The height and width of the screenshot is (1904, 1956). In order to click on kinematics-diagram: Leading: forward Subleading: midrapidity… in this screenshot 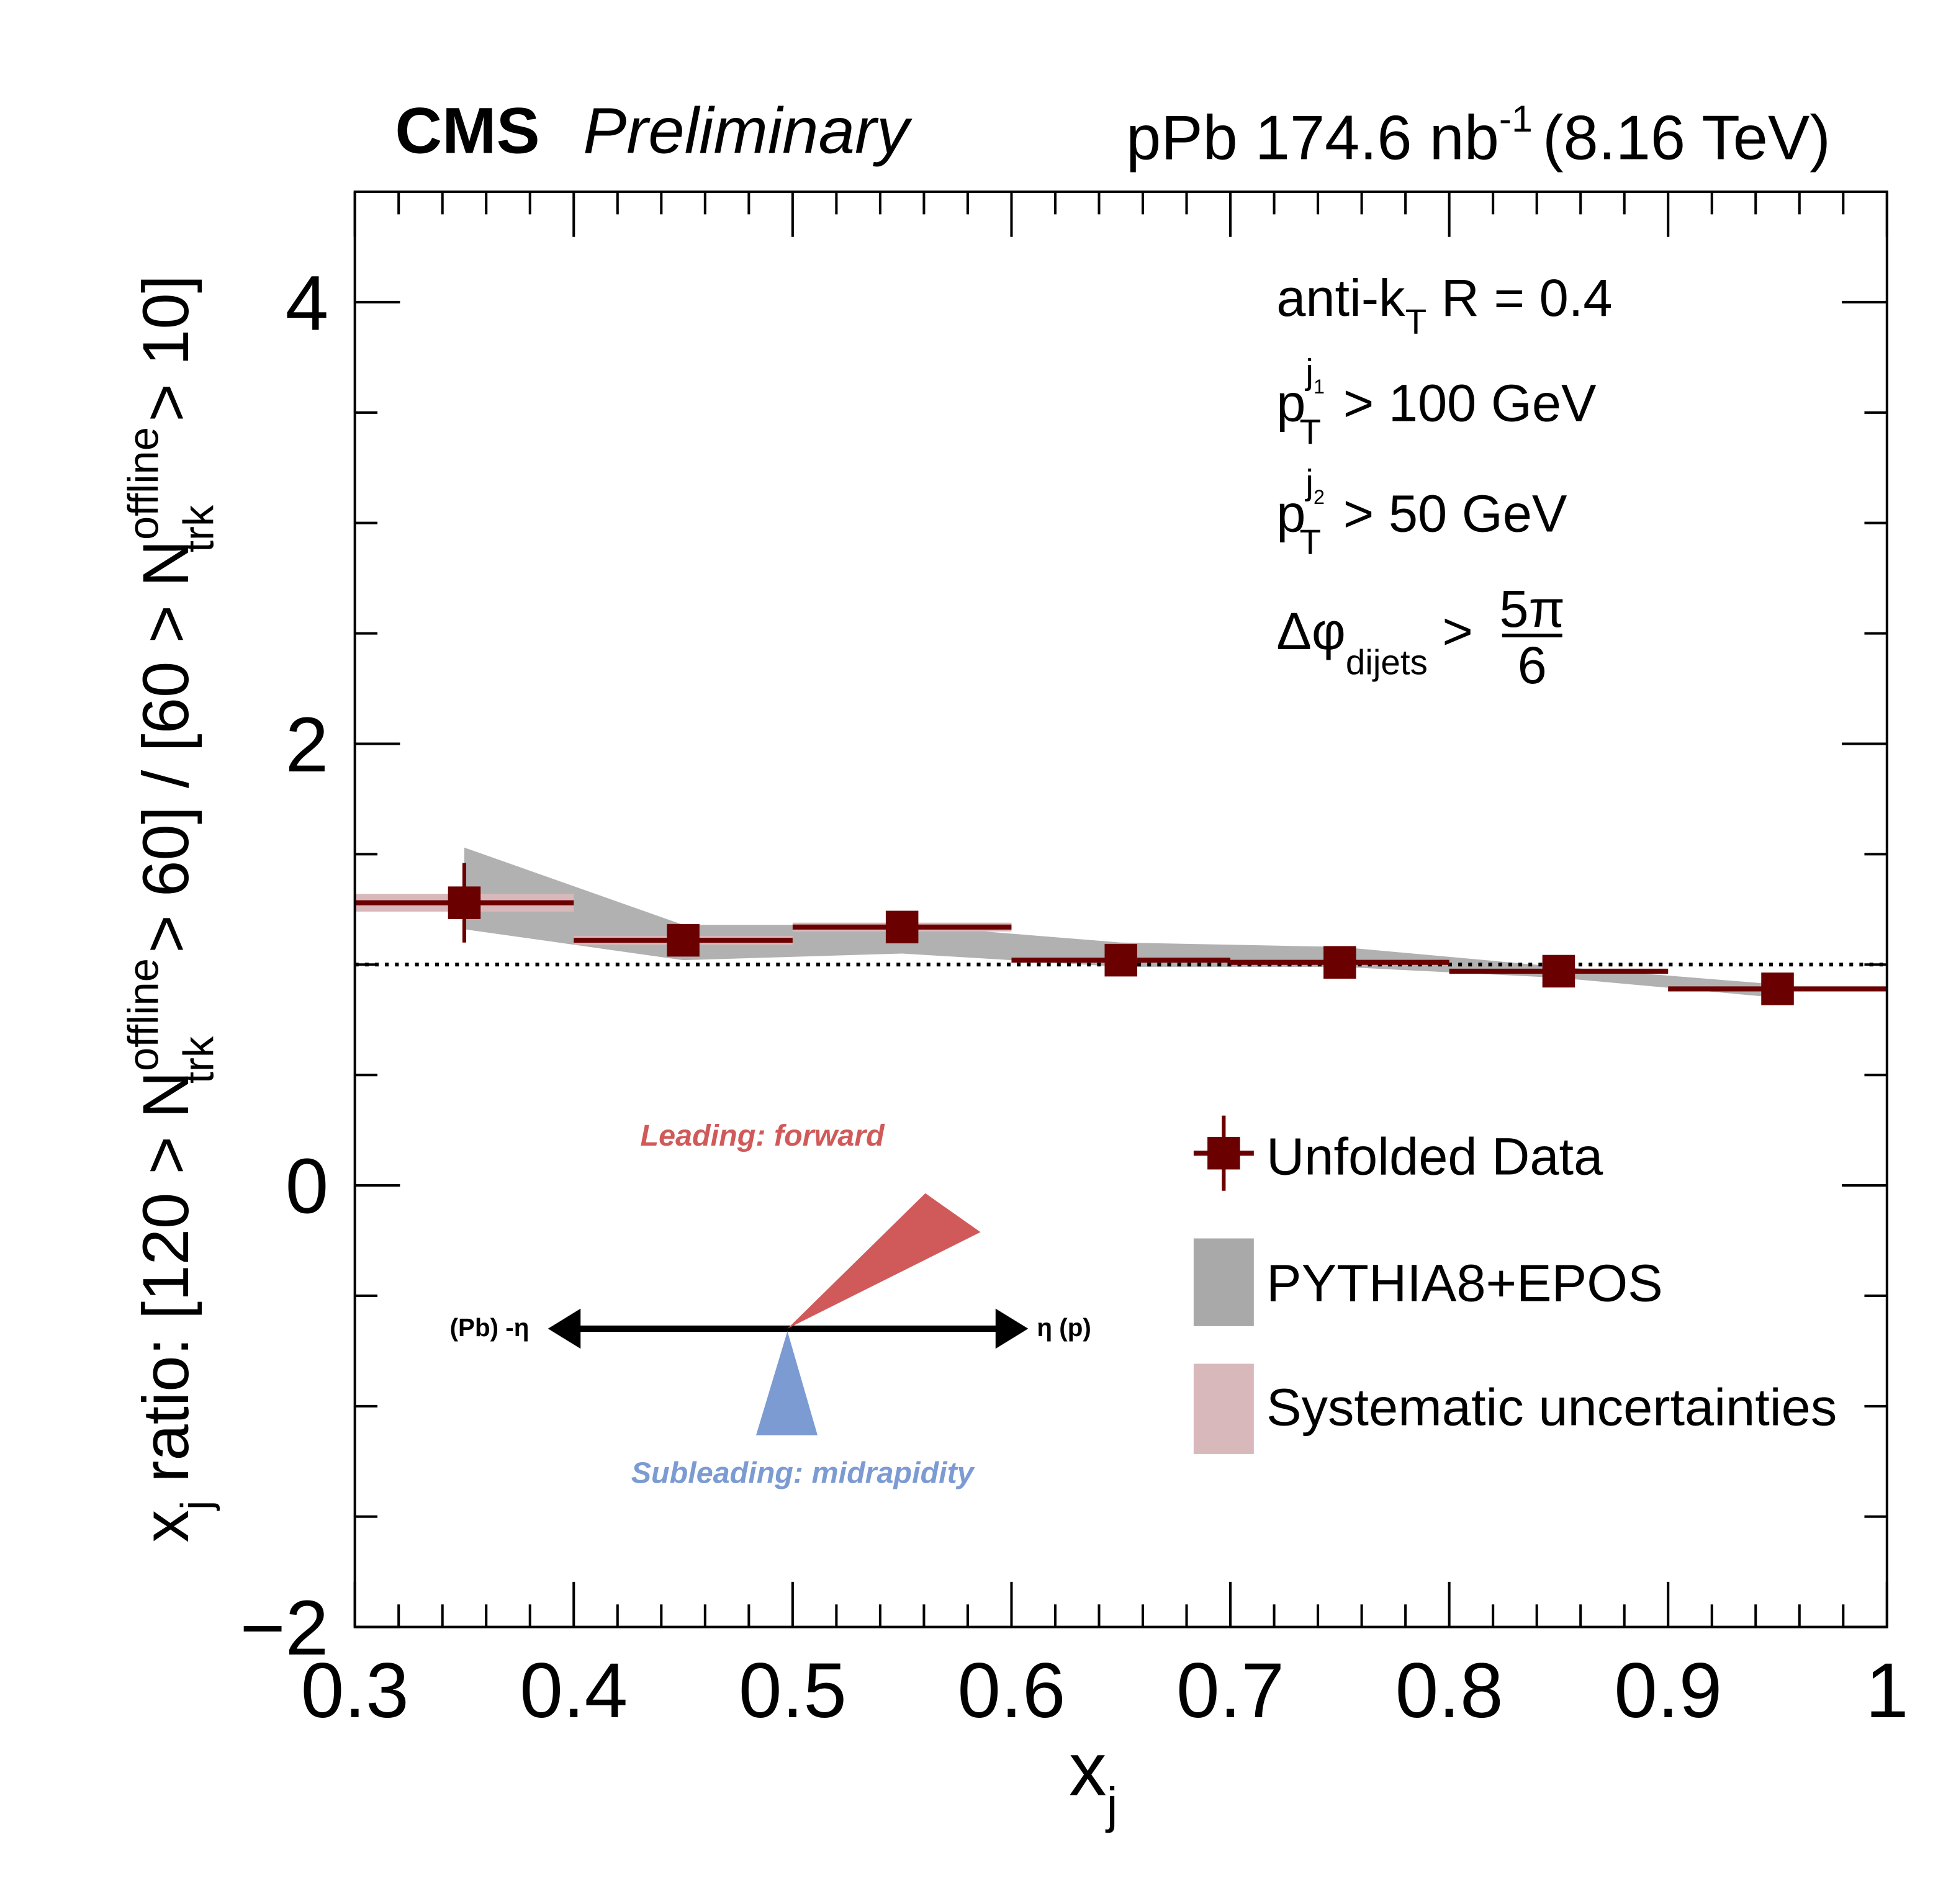, I will do `click(770, 1304)`.